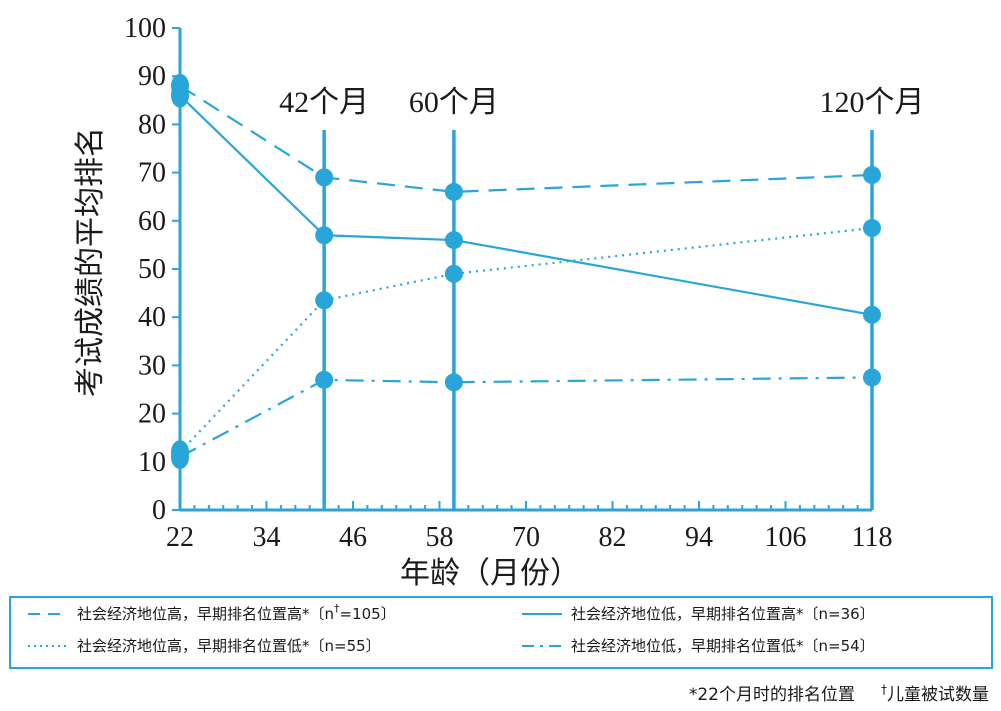  Describe the element at coordinates (786, 537) in the screenshot. I see `x-tick-label: 106` at that location.